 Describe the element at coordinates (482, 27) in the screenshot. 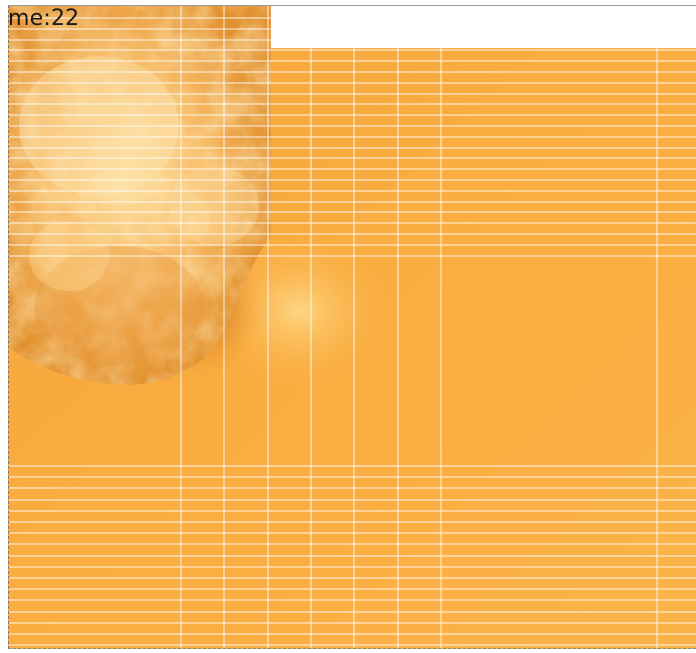

I see `empty-region` at that location.